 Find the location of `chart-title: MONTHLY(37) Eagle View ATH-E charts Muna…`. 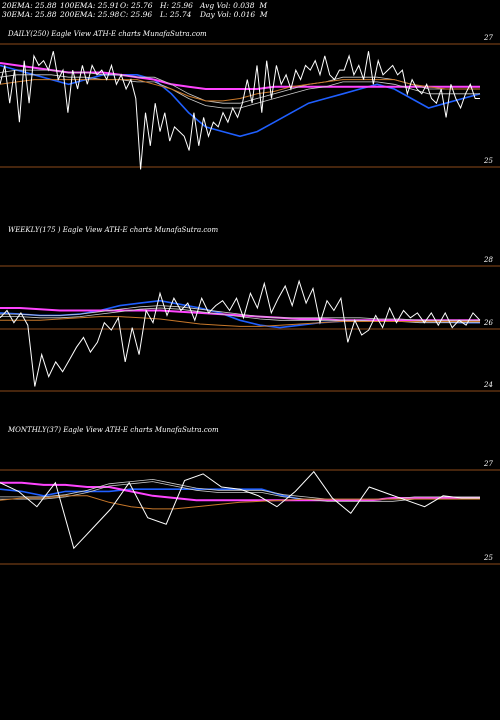

chart-title: MONTHLY(37) Eagle View ATH-E charts Muna… is located at coordinates (113, 430).